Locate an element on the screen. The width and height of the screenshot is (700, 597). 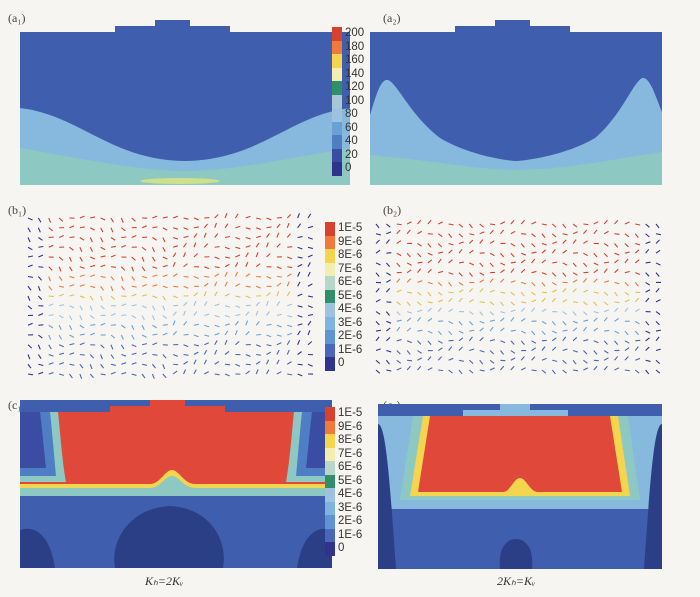
legend-label: 2E-6 is located at coordinates (350, 521).